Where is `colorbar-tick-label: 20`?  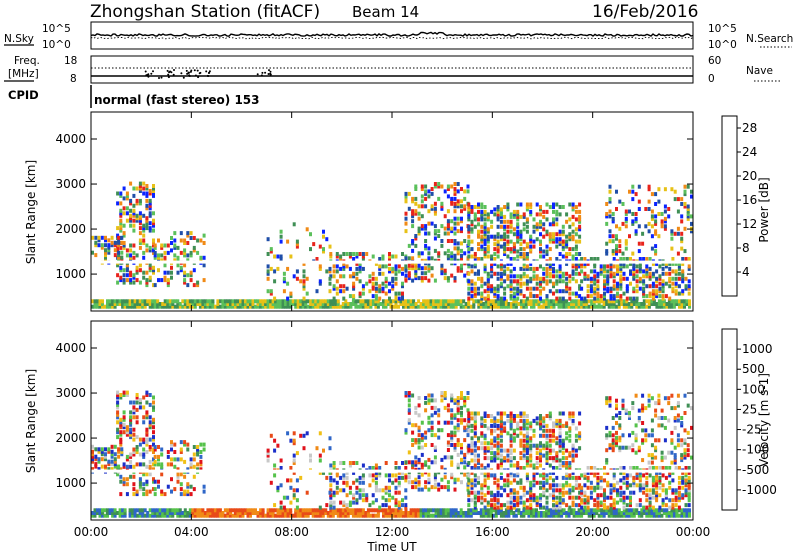
colorbar-tick-label: 20 is located at coordinates (749, 176).